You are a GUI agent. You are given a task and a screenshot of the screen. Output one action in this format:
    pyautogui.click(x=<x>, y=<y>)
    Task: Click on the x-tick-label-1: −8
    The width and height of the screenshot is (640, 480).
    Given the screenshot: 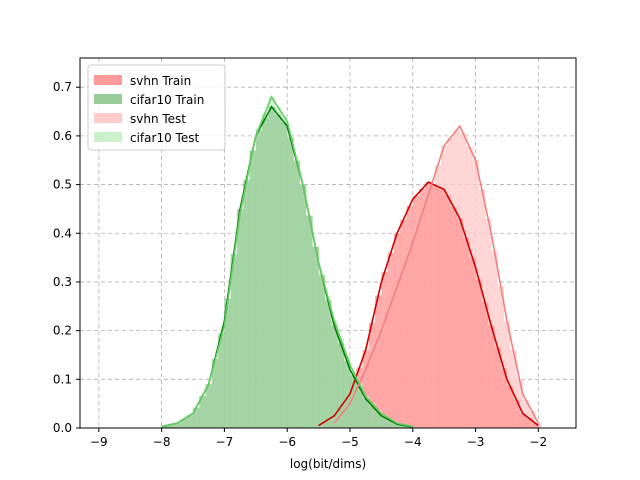 What is the action you would take?
    pyautogui.click(x=162, y=442)
    